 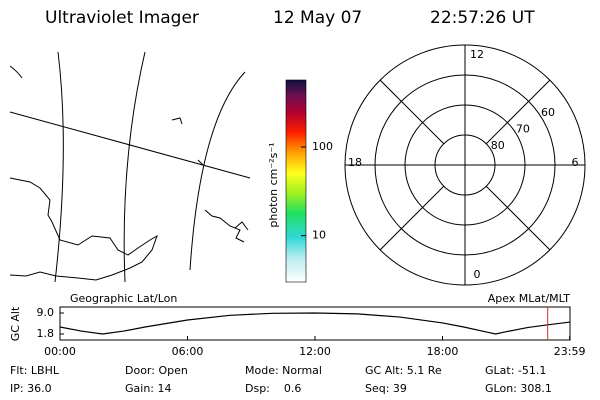 What do you see at coordinates (319, 235) in the screenshot?
I see `colorbar-tick-label: 10` at bounding box center [319, 235].